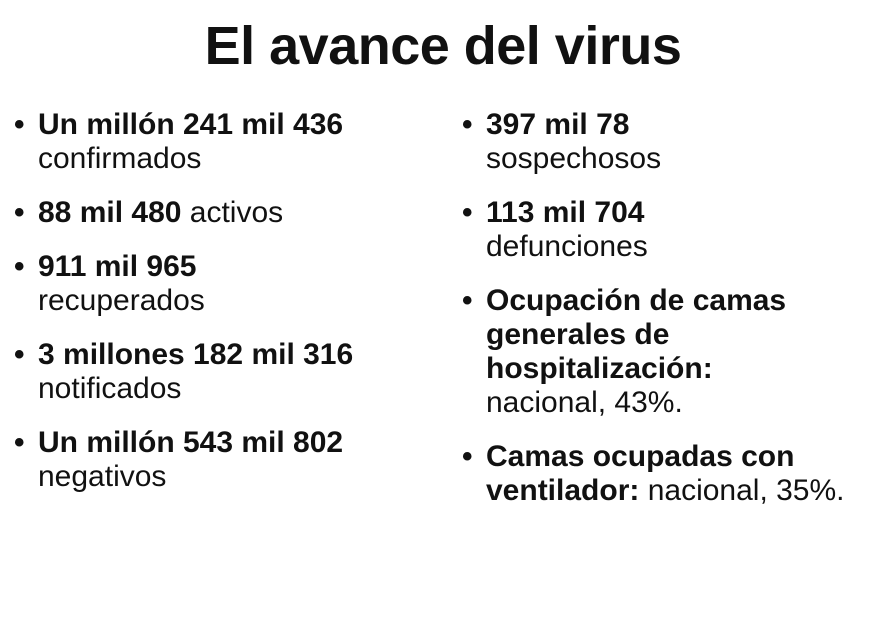 This screenshot has height=632, width=886. What do you see at coordinates (232, 212) in the screenshot?
I see `stat-label: activos` at bounding box center [232, 212].